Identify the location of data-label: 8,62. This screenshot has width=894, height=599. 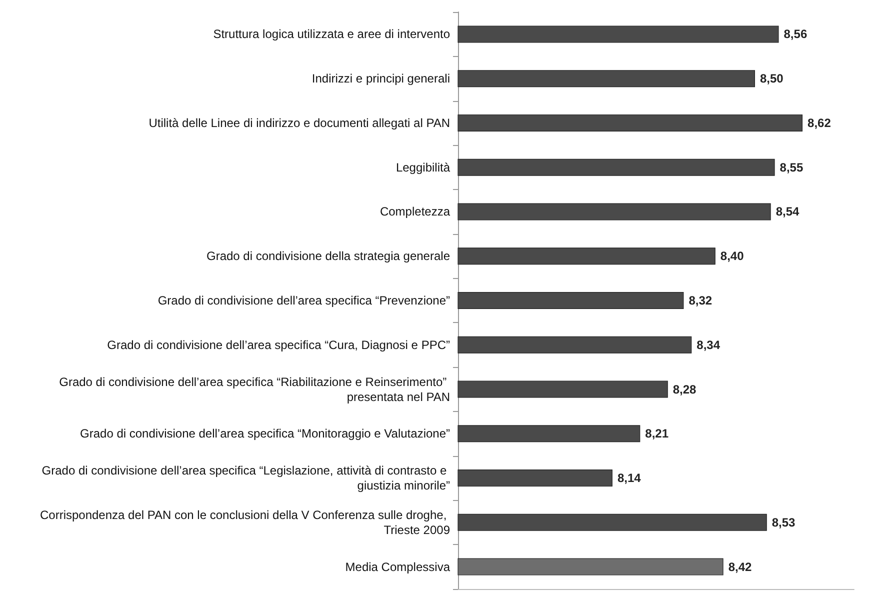
(820, 123).